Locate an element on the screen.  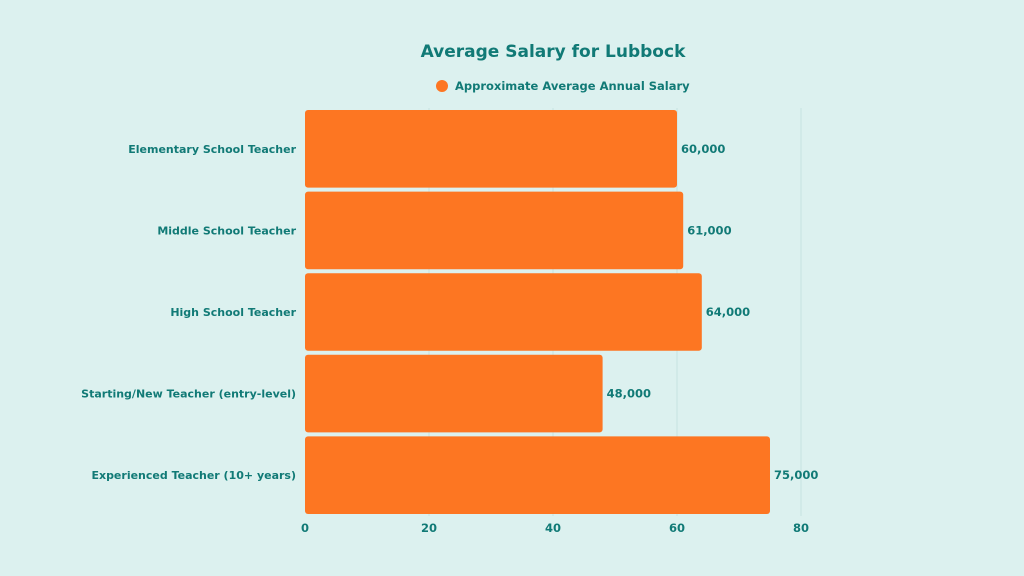
legend: Approximate Average Annual Salary is located at coordinates (563, 86).